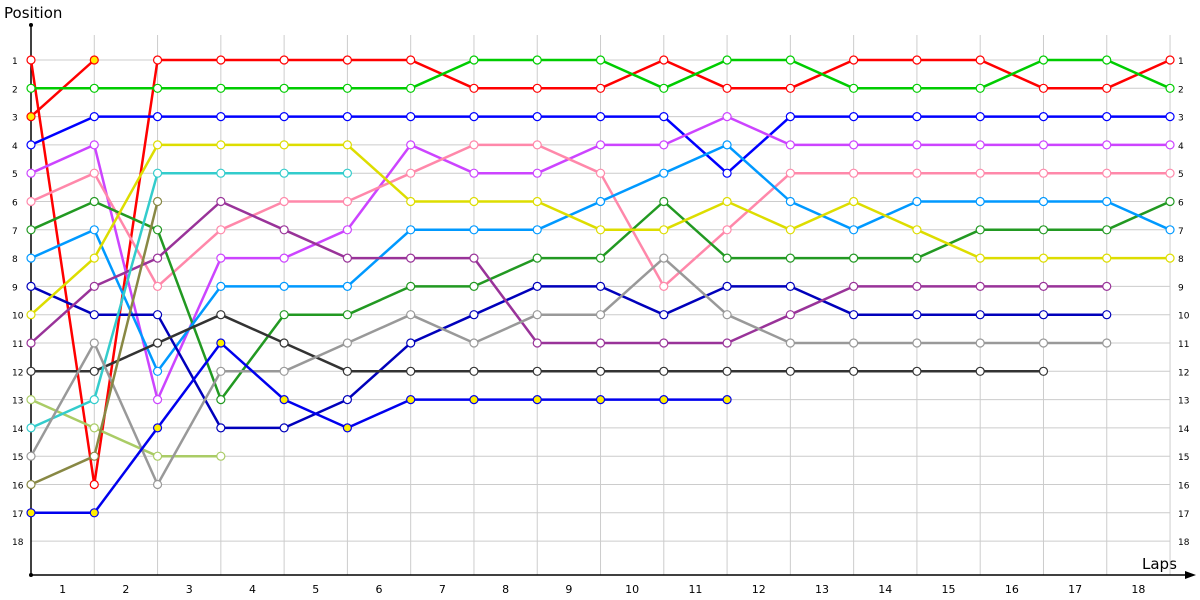  What do you see at coordinates (600, 144) in the screenshot?
I see `markers-blue` at bounding box center [600, 144].